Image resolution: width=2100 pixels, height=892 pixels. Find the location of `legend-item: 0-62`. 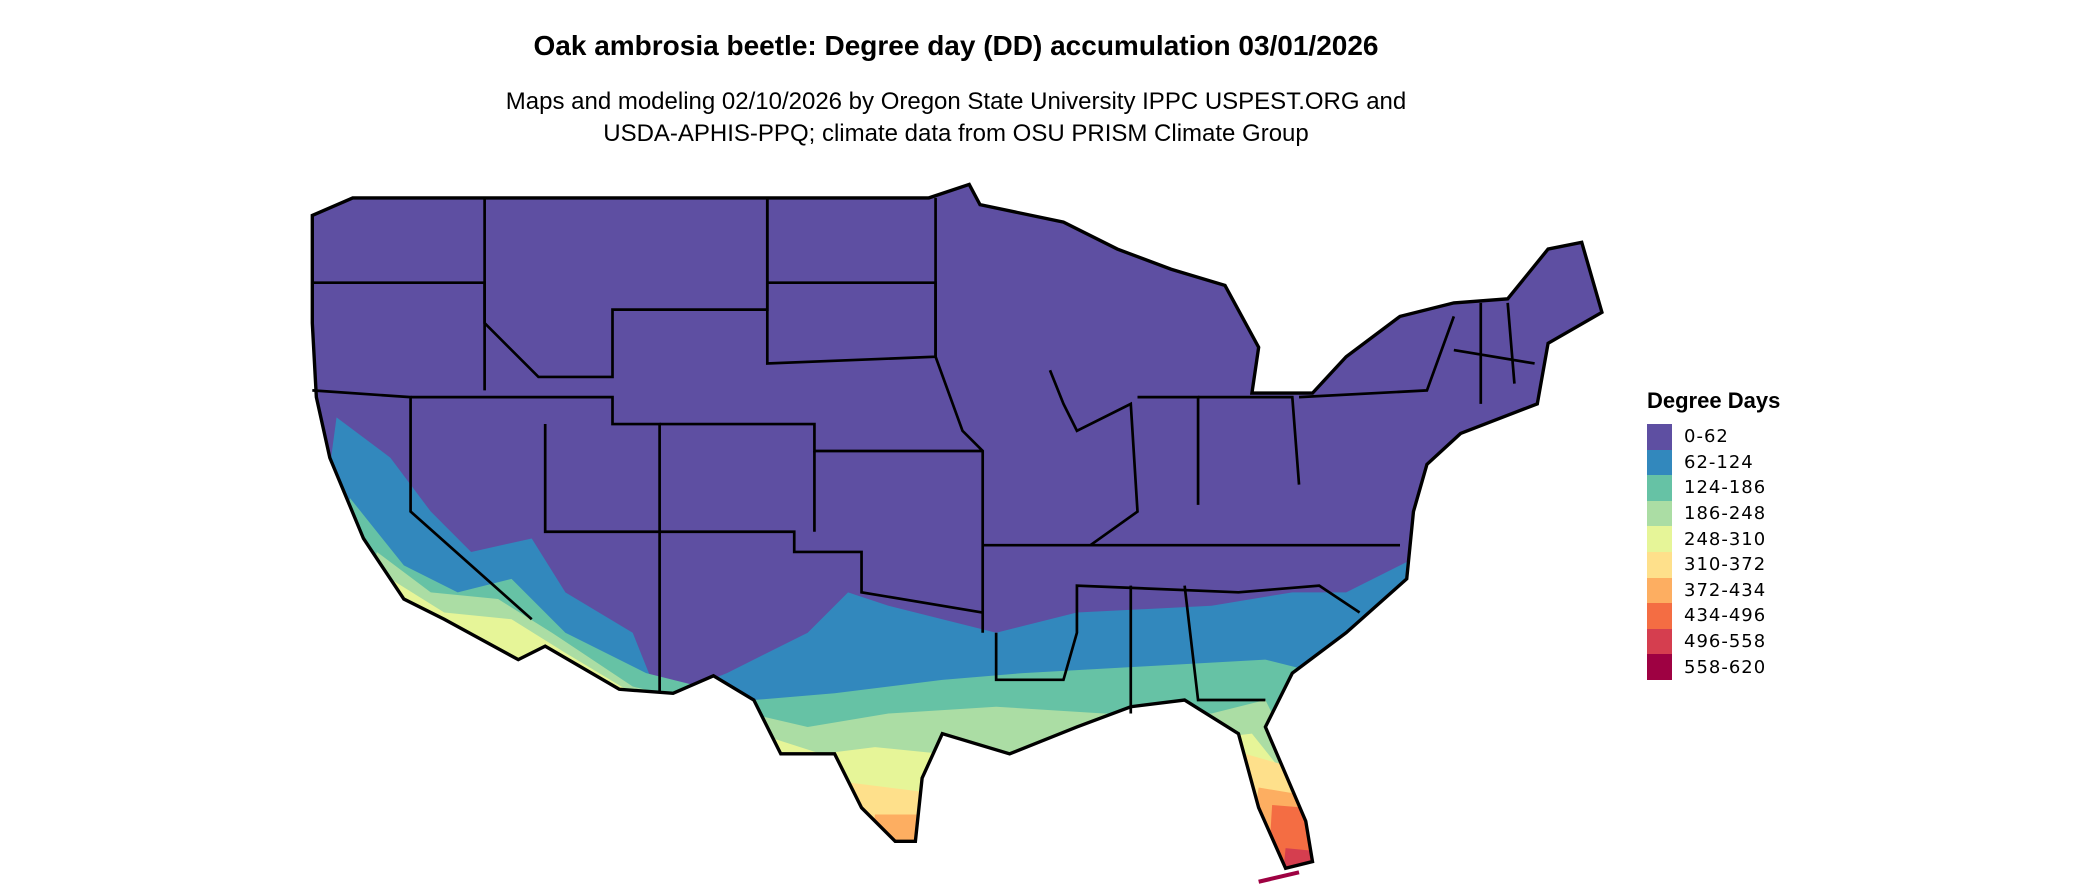

legend-item: 0-62 is located at coordinates (1713, 437).